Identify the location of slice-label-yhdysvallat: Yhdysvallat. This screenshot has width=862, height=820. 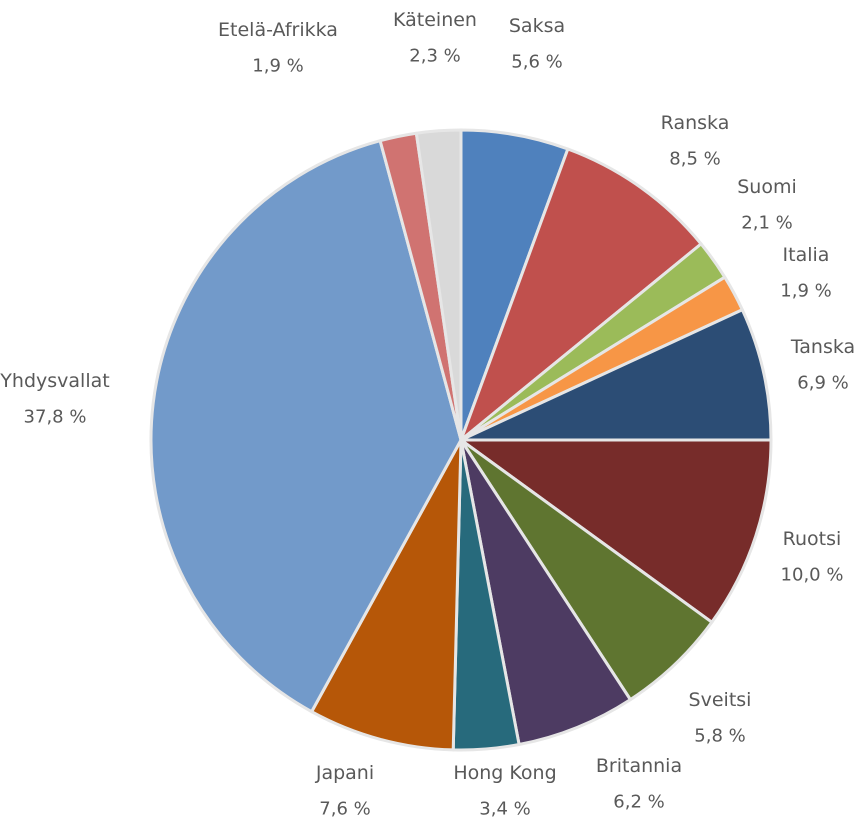
(55, 381).